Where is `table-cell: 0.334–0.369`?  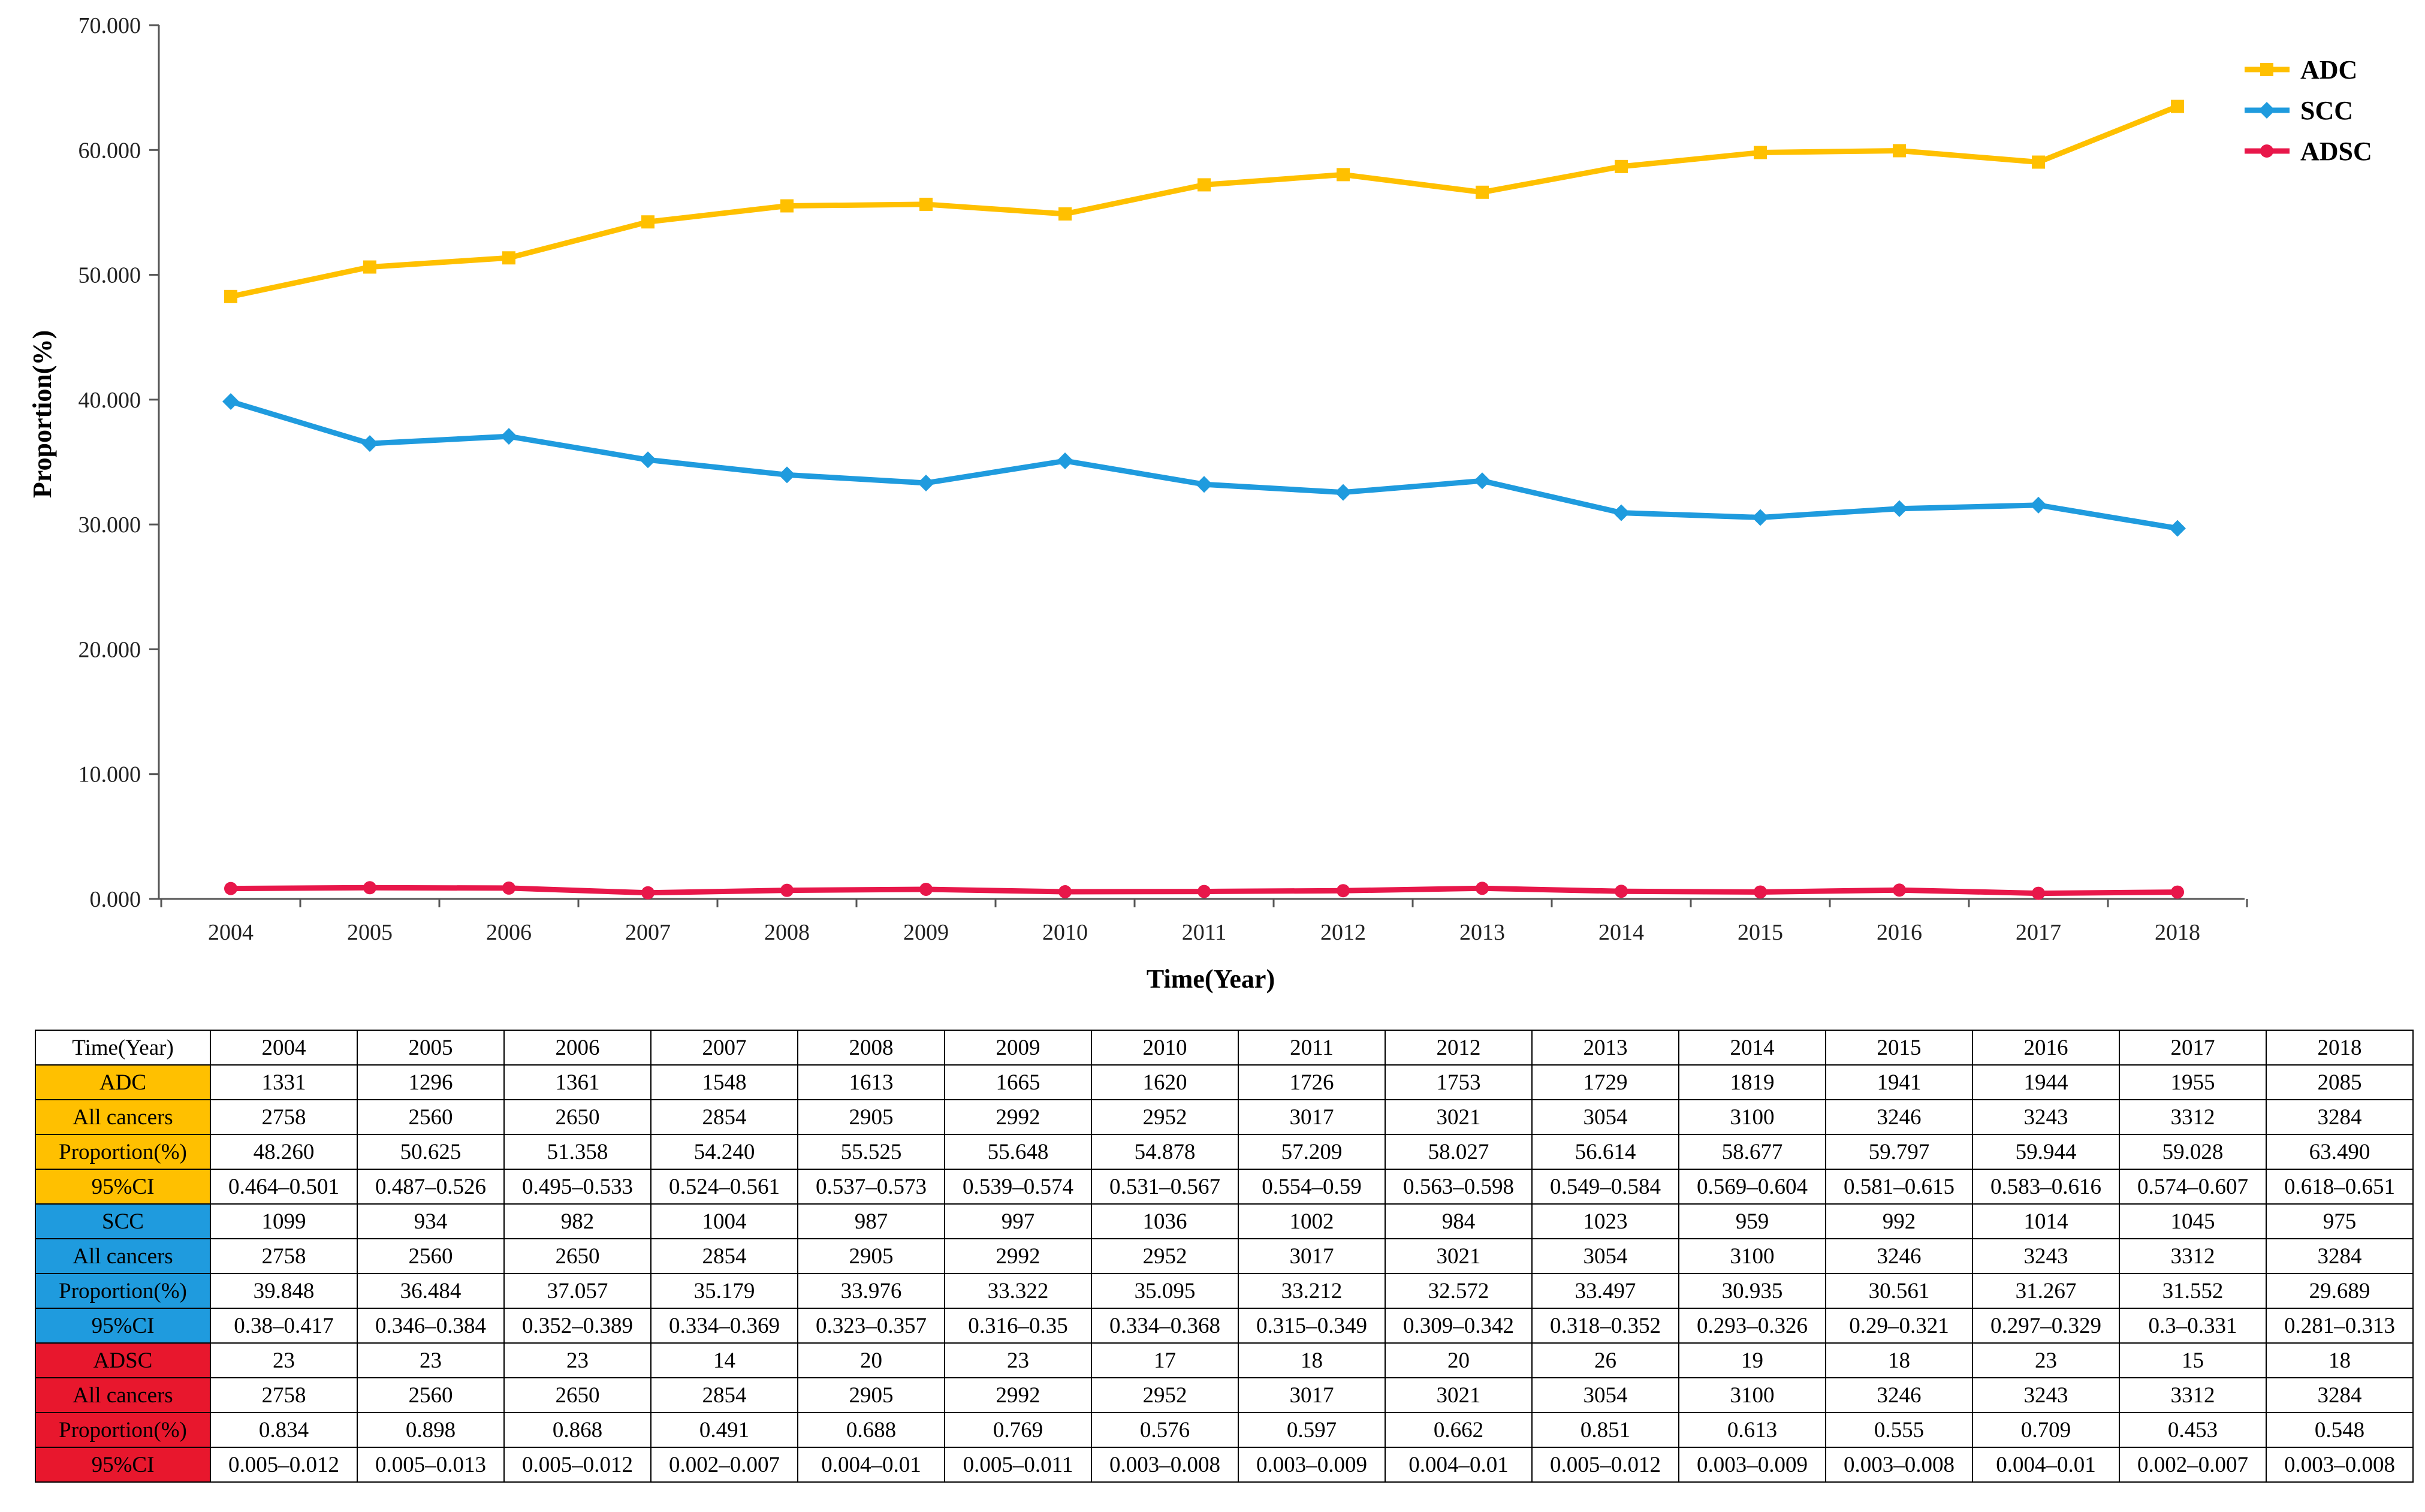 table-cell: 0.334–0.369 is located at coordinates (724, 1326).